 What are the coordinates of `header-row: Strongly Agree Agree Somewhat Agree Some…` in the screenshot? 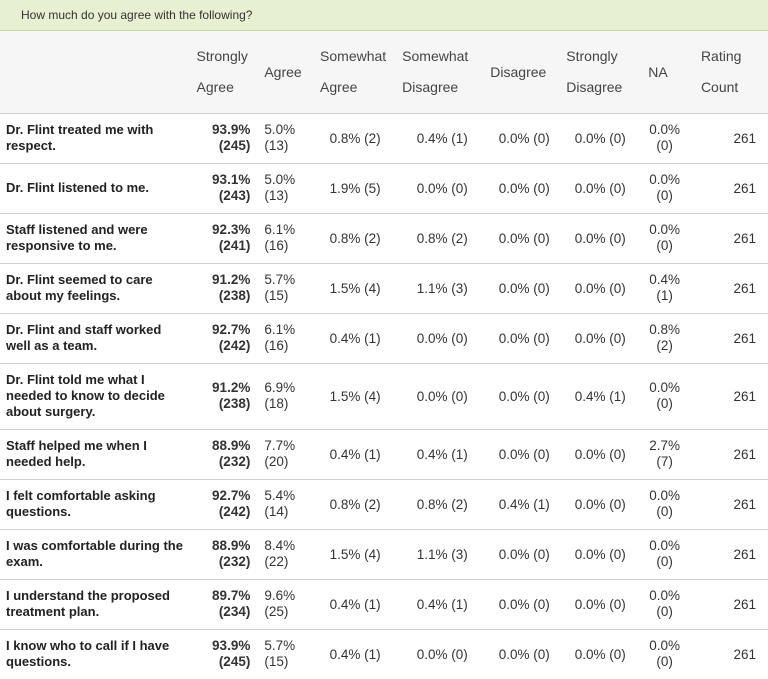 It's located at (384, 72).